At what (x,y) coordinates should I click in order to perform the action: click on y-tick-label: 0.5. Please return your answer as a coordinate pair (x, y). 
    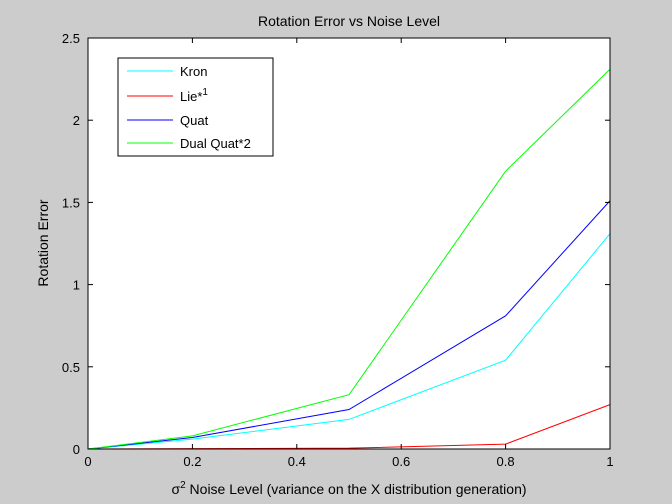
    Looking at the image, I should click on (71, 367).